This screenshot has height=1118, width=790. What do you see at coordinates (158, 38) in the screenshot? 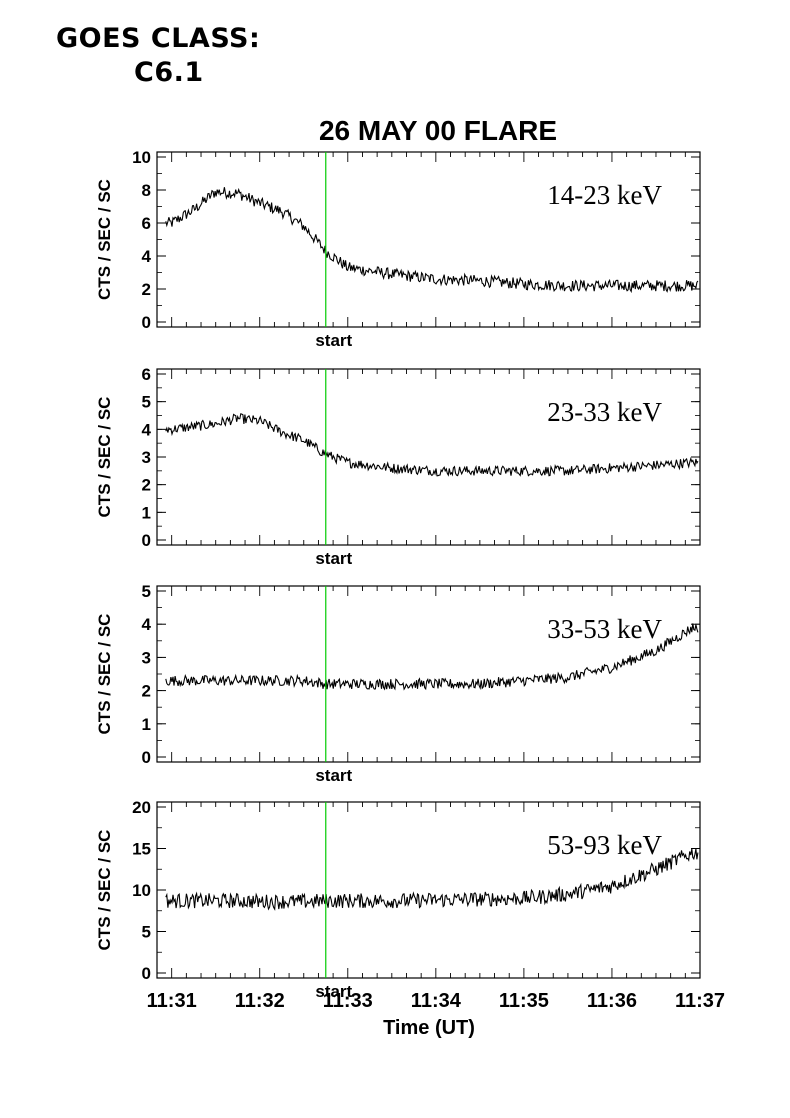
I see `goes-class-heading: GOES CLASS:` at bounding box center [158, 38].